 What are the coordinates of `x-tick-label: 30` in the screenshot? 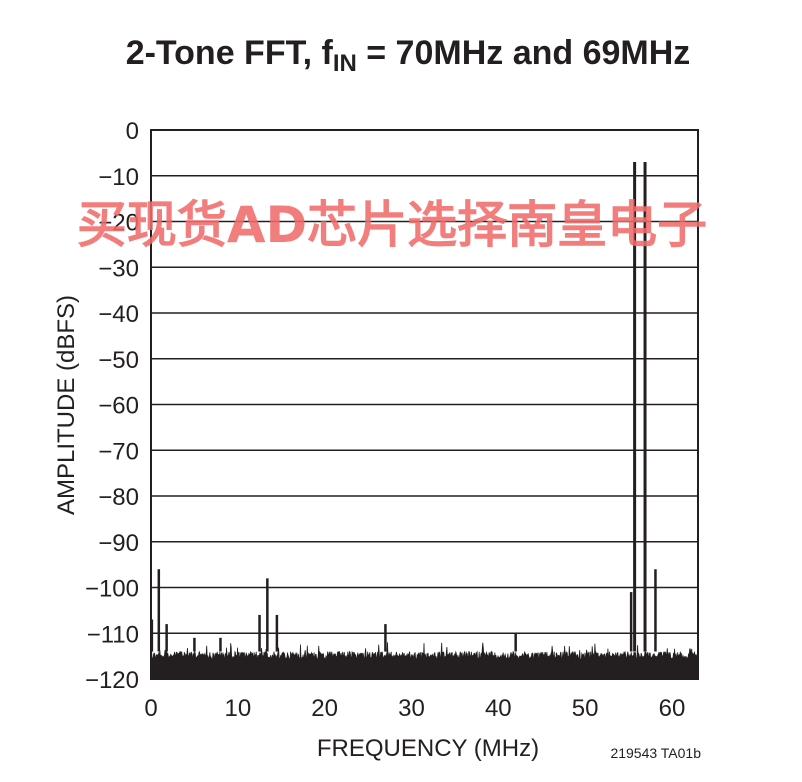 It's located at (411, 708).